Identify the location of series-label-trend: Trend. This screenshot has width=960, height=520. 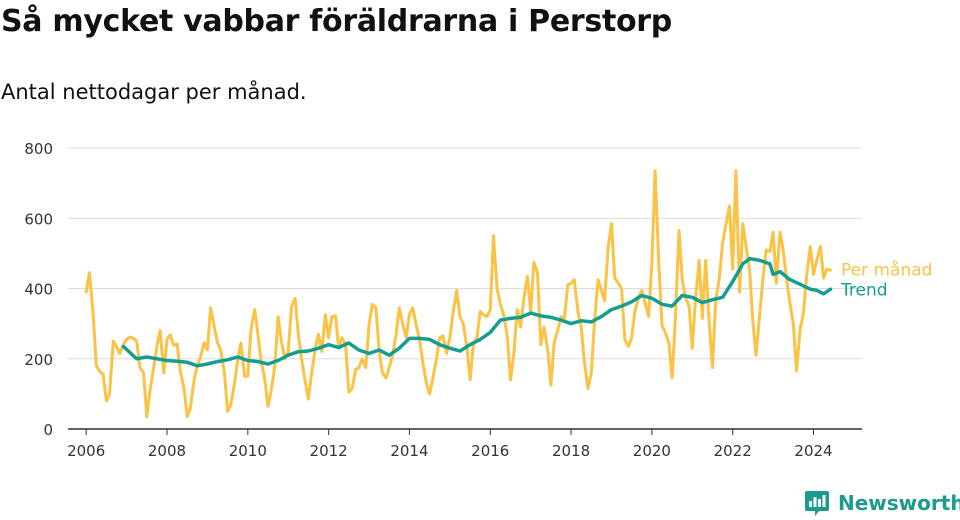
(864, 291).